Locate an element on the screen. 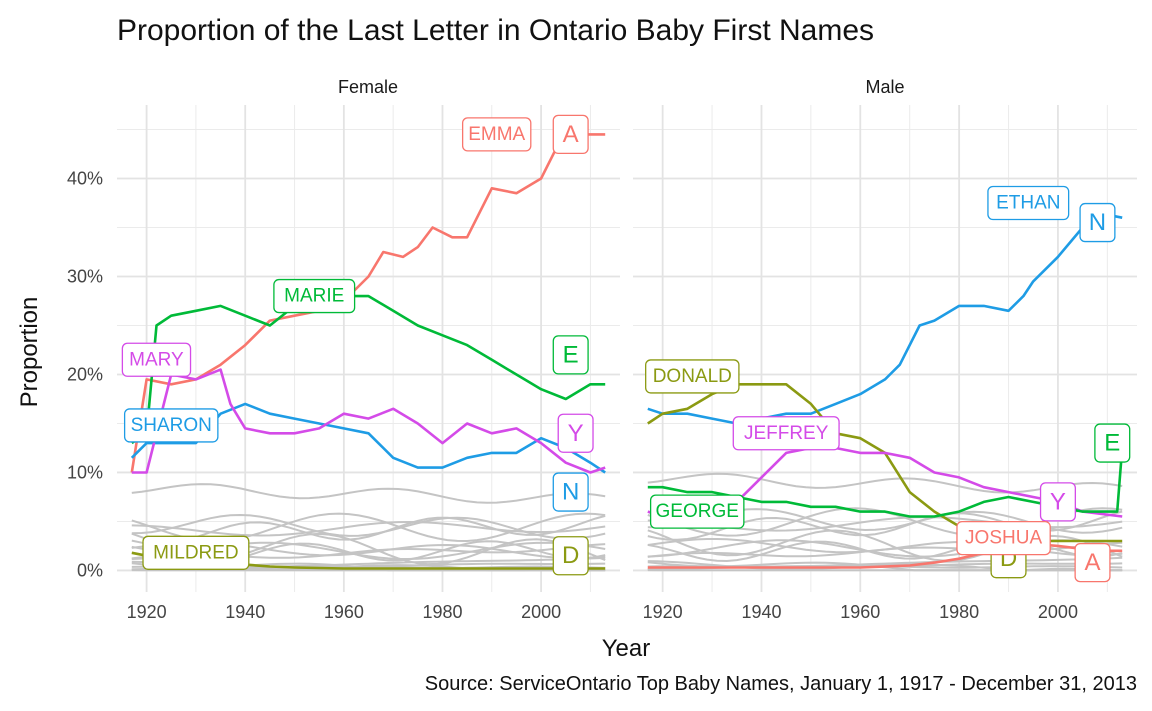  name-label-donald-text: DONALD is located at coordinates (692, 376).